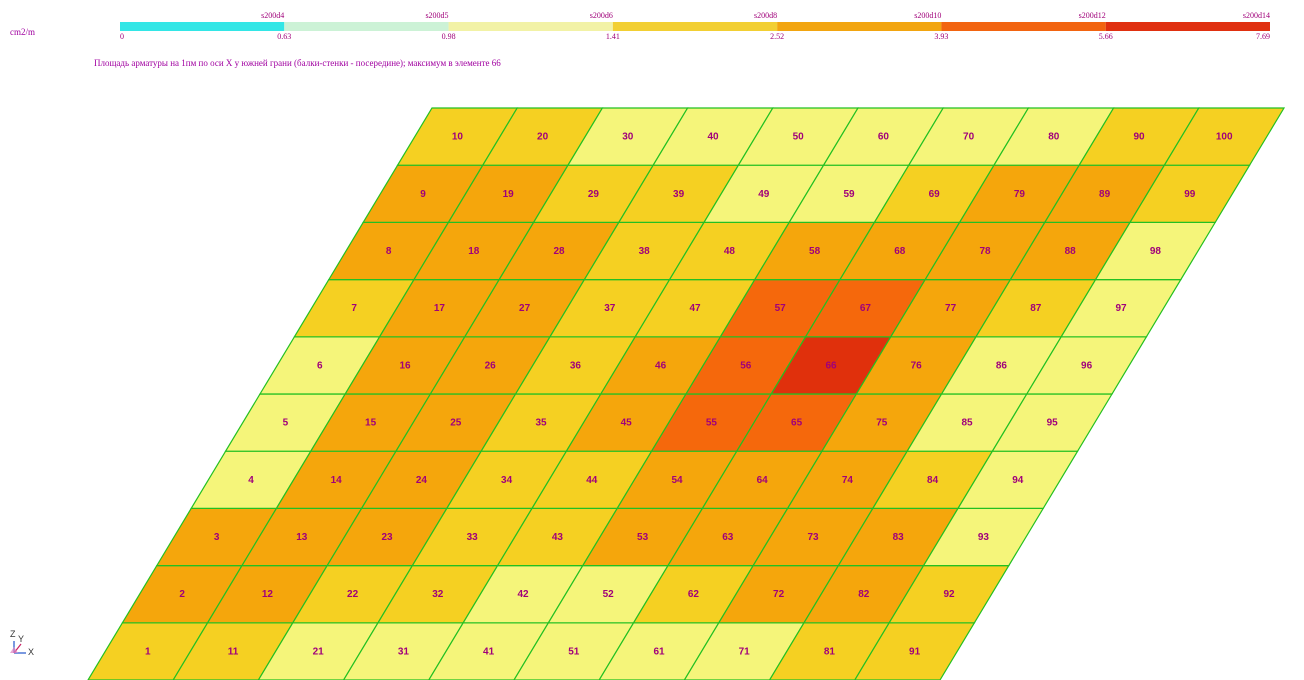 The height and width of the screenshot is (680, 1304). I want to click on legend-band-label: s200d14, so click(1256, 15).